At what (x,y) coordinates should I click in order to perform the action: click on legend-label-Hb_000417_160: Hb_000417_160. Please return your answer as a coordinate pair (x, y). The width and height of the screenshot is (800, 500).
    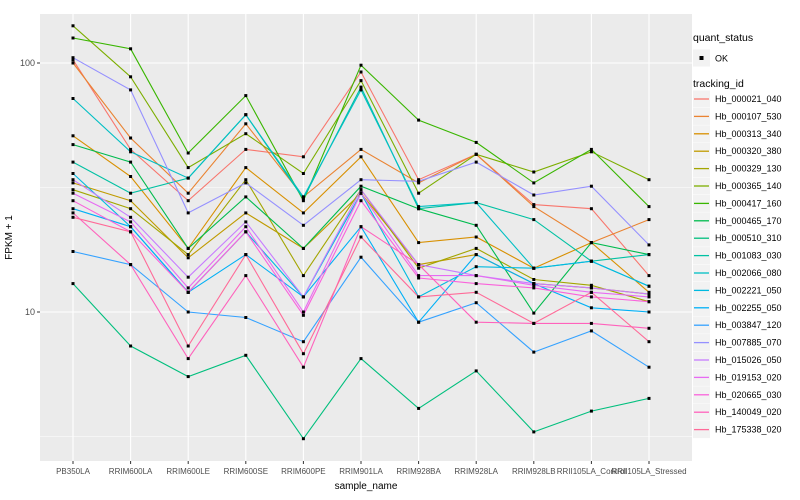
    Looking at the image, I should click on (748, 203).